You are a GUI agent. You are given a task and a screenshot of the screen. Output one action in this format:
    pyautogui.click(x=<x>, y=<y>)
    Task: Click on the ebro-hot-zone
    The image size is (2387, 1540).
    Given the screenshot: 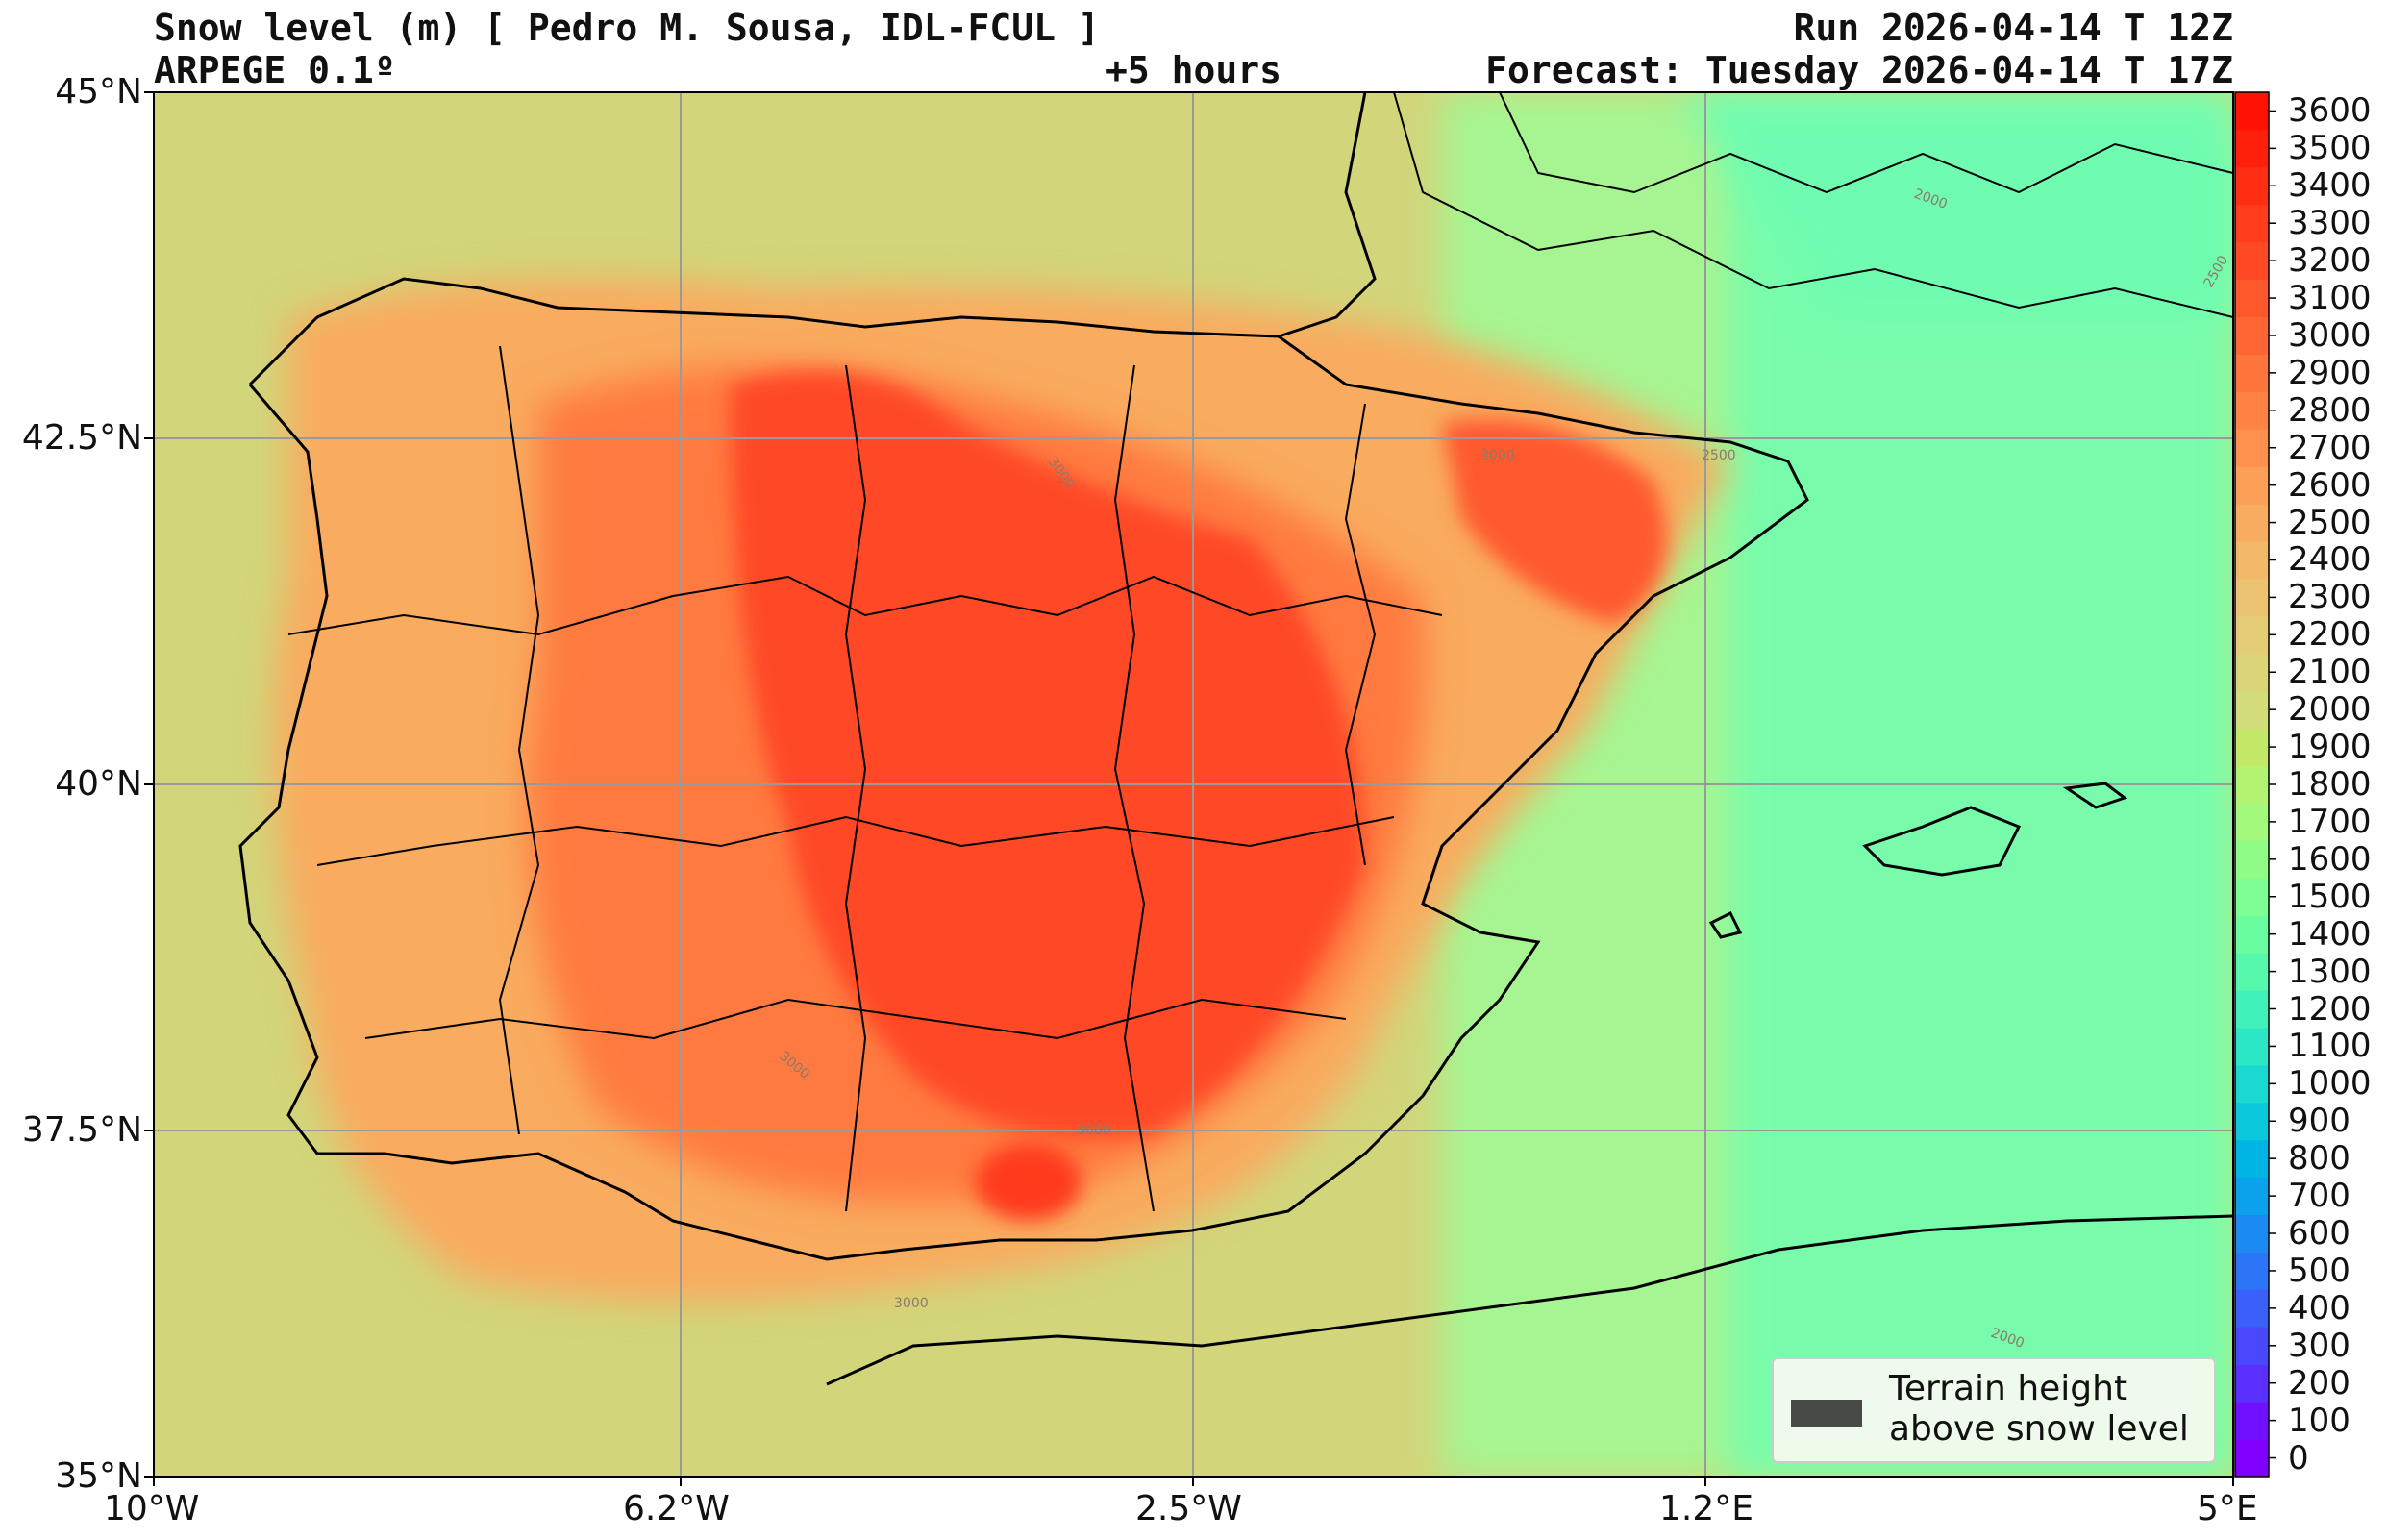 What is the action you would take?
    pyautogui.click(x=1555, y=522)
    